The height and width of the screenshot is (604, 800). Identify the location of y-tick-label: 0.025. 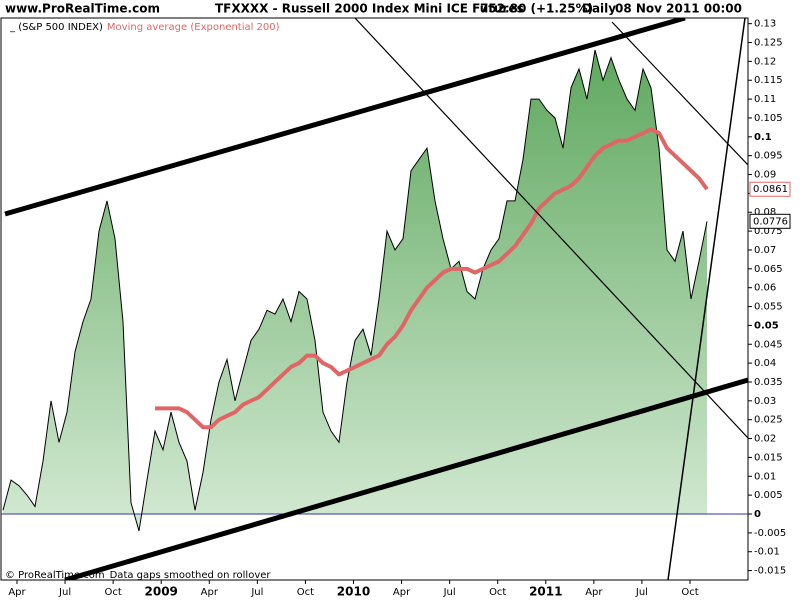
(768, 420).